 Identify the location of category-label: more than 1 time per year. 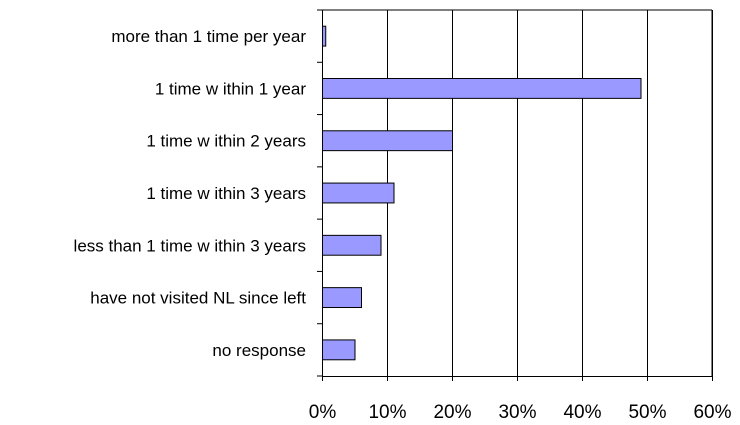
(208, 36).